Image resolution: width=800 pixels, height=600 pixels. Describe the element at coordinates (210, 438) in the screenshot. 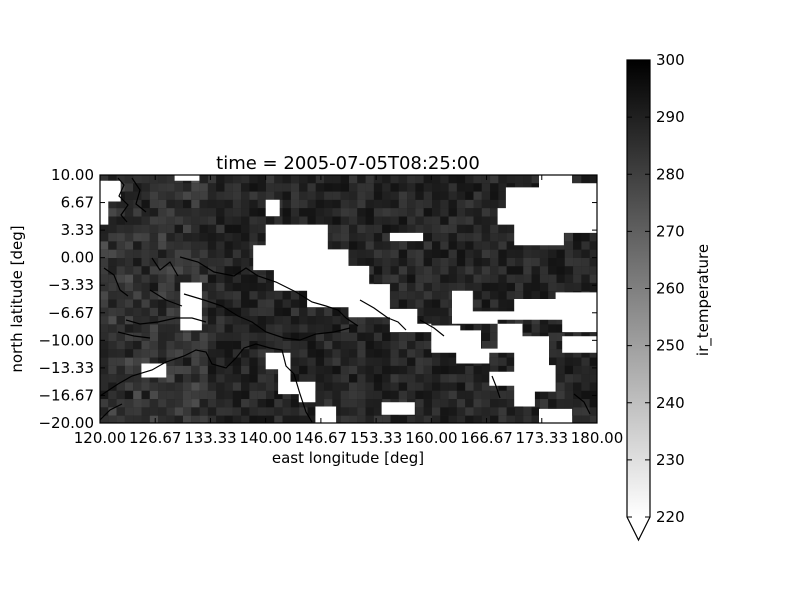

I see `x-tick-label: 133.33` at that location.